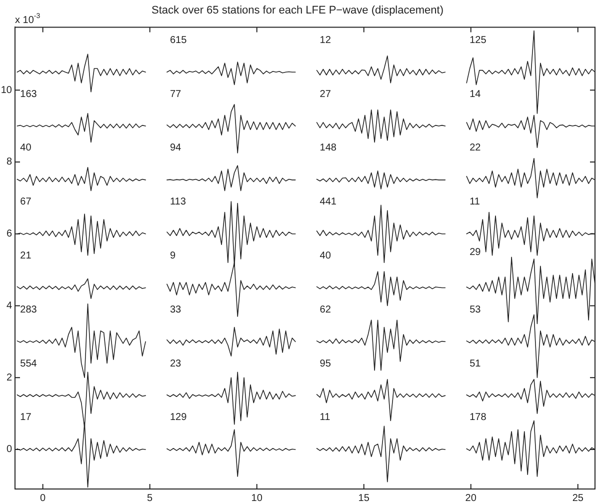  What do you see at coordinates (478, 418) in the screenshot?
I see `annotation: 178` at bounding box center [478, 418].